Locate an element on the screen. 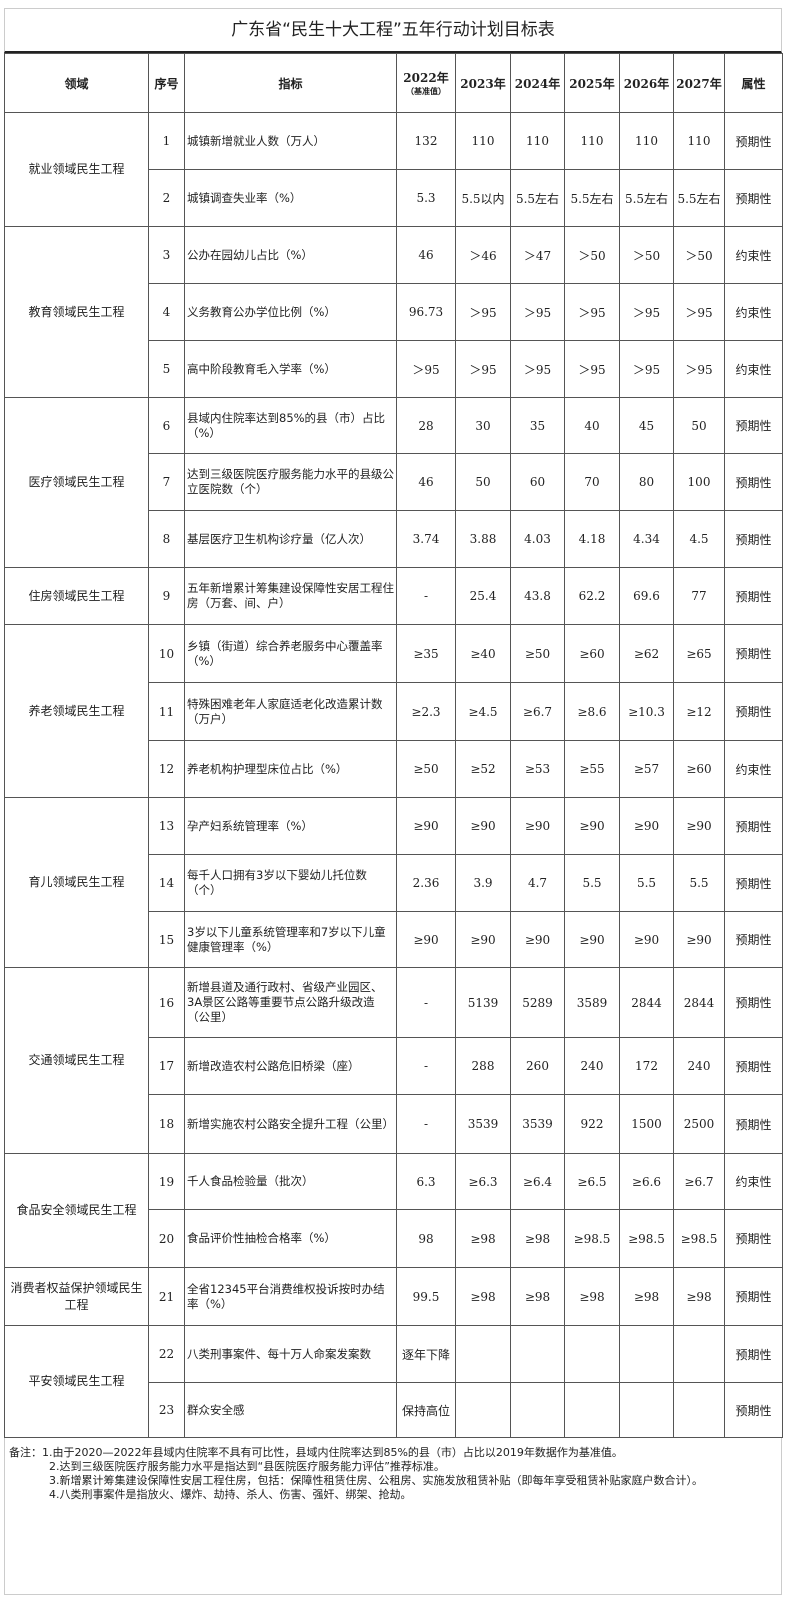 The height and width of the screenshot is (1600, 788). indicator-cell: 义务教育公办学位比例（%） is located at coordinates (290, 312).